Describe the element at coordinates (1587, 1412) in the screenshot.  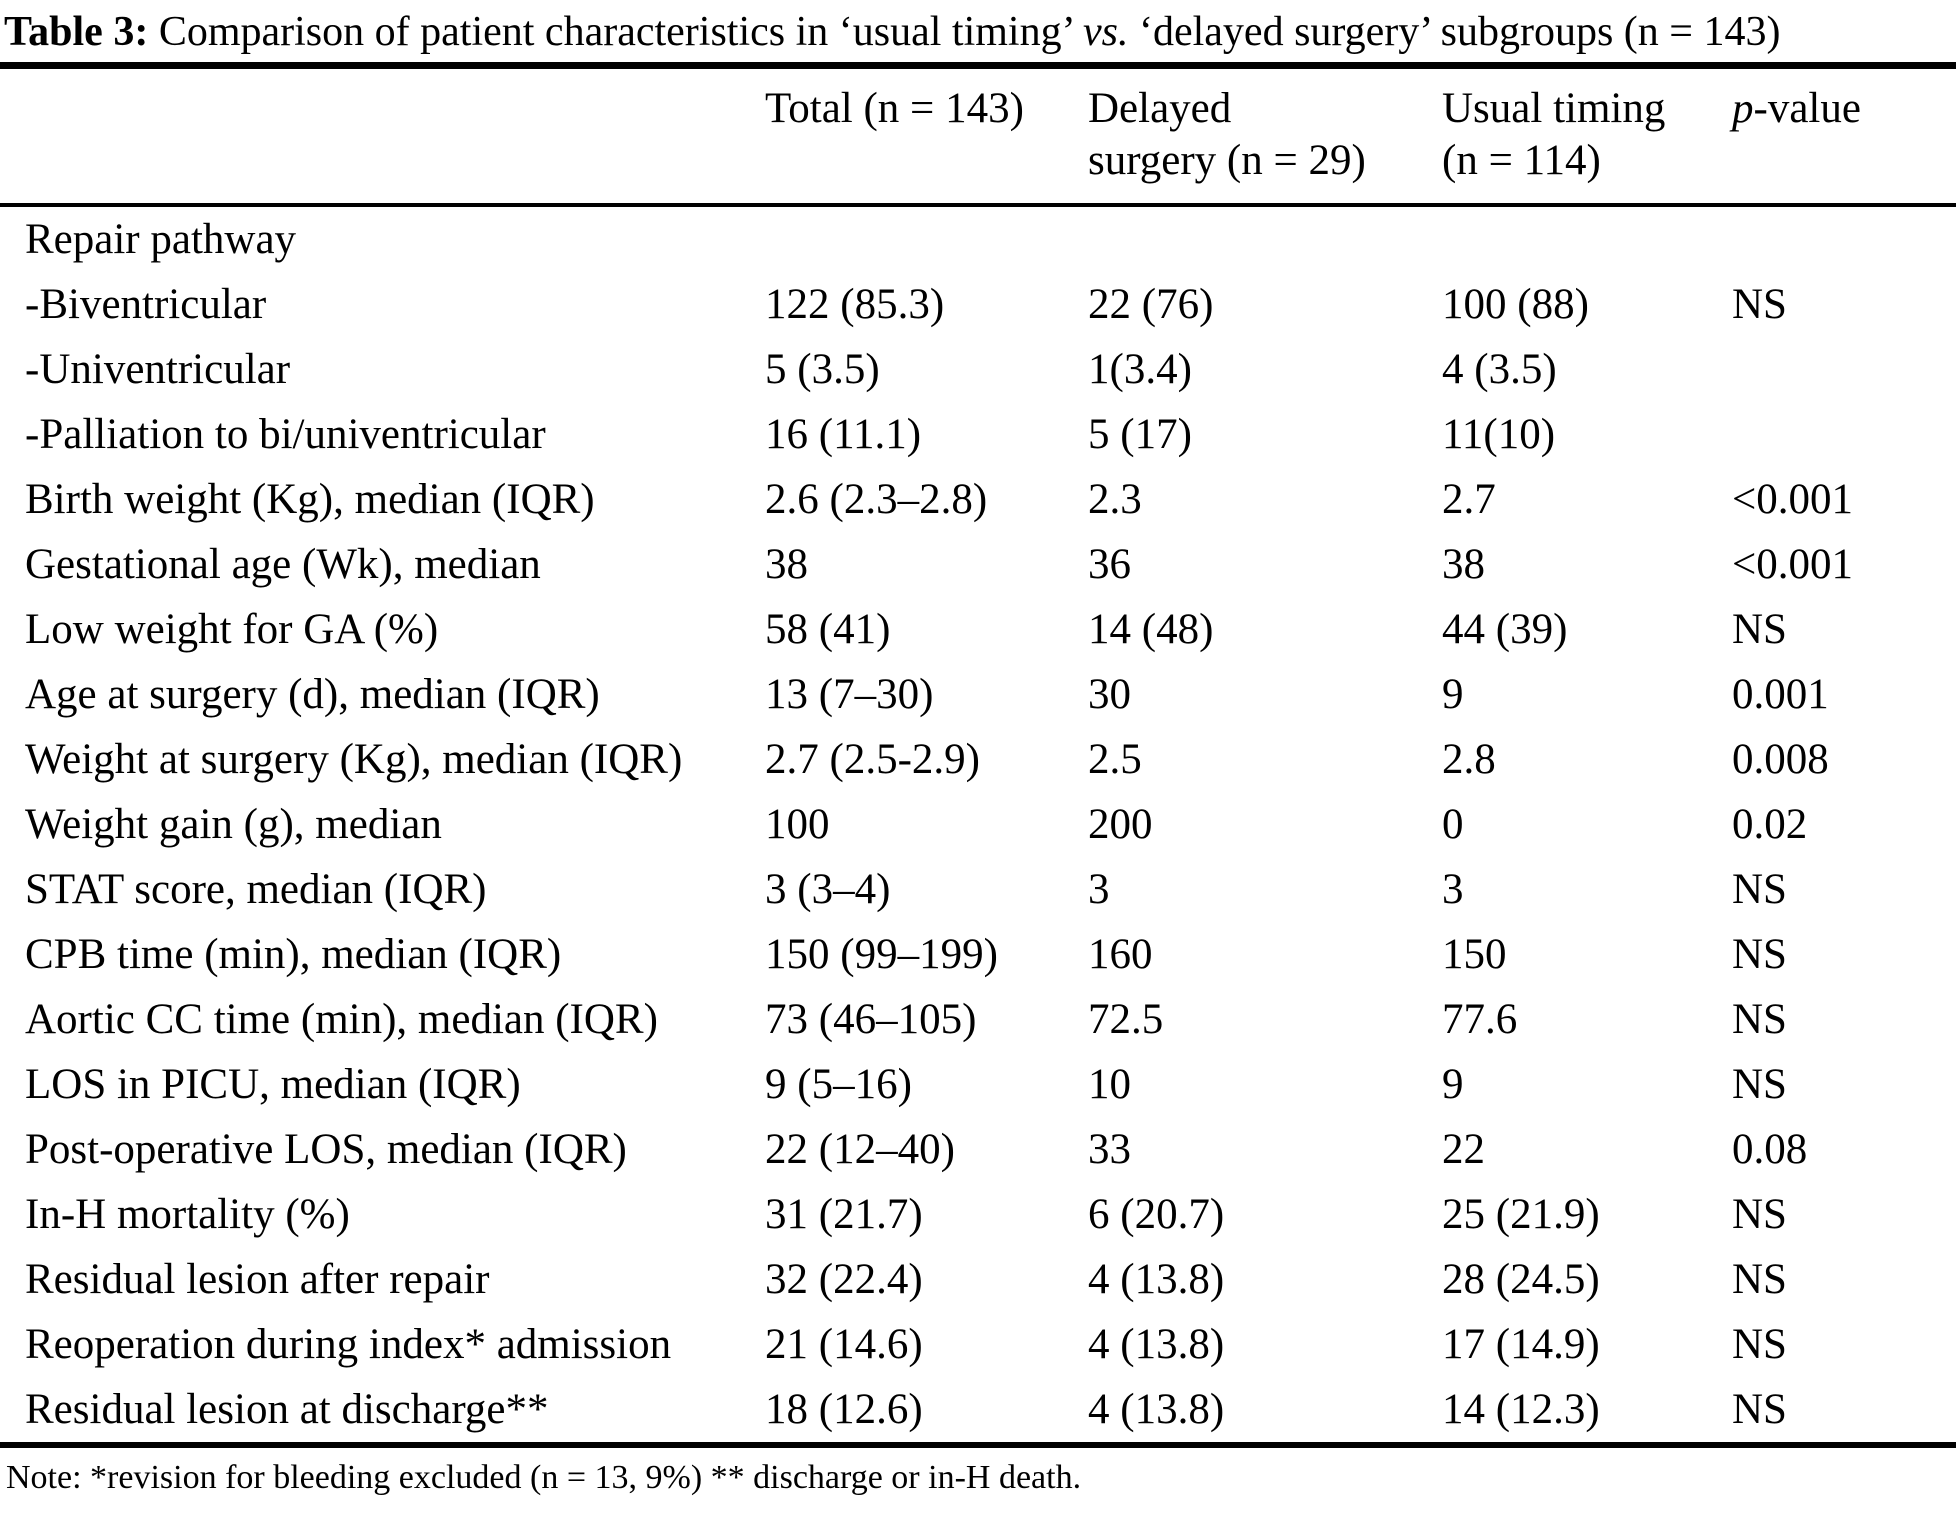
I see `usual-cell: 14 (12.3)` at that location.